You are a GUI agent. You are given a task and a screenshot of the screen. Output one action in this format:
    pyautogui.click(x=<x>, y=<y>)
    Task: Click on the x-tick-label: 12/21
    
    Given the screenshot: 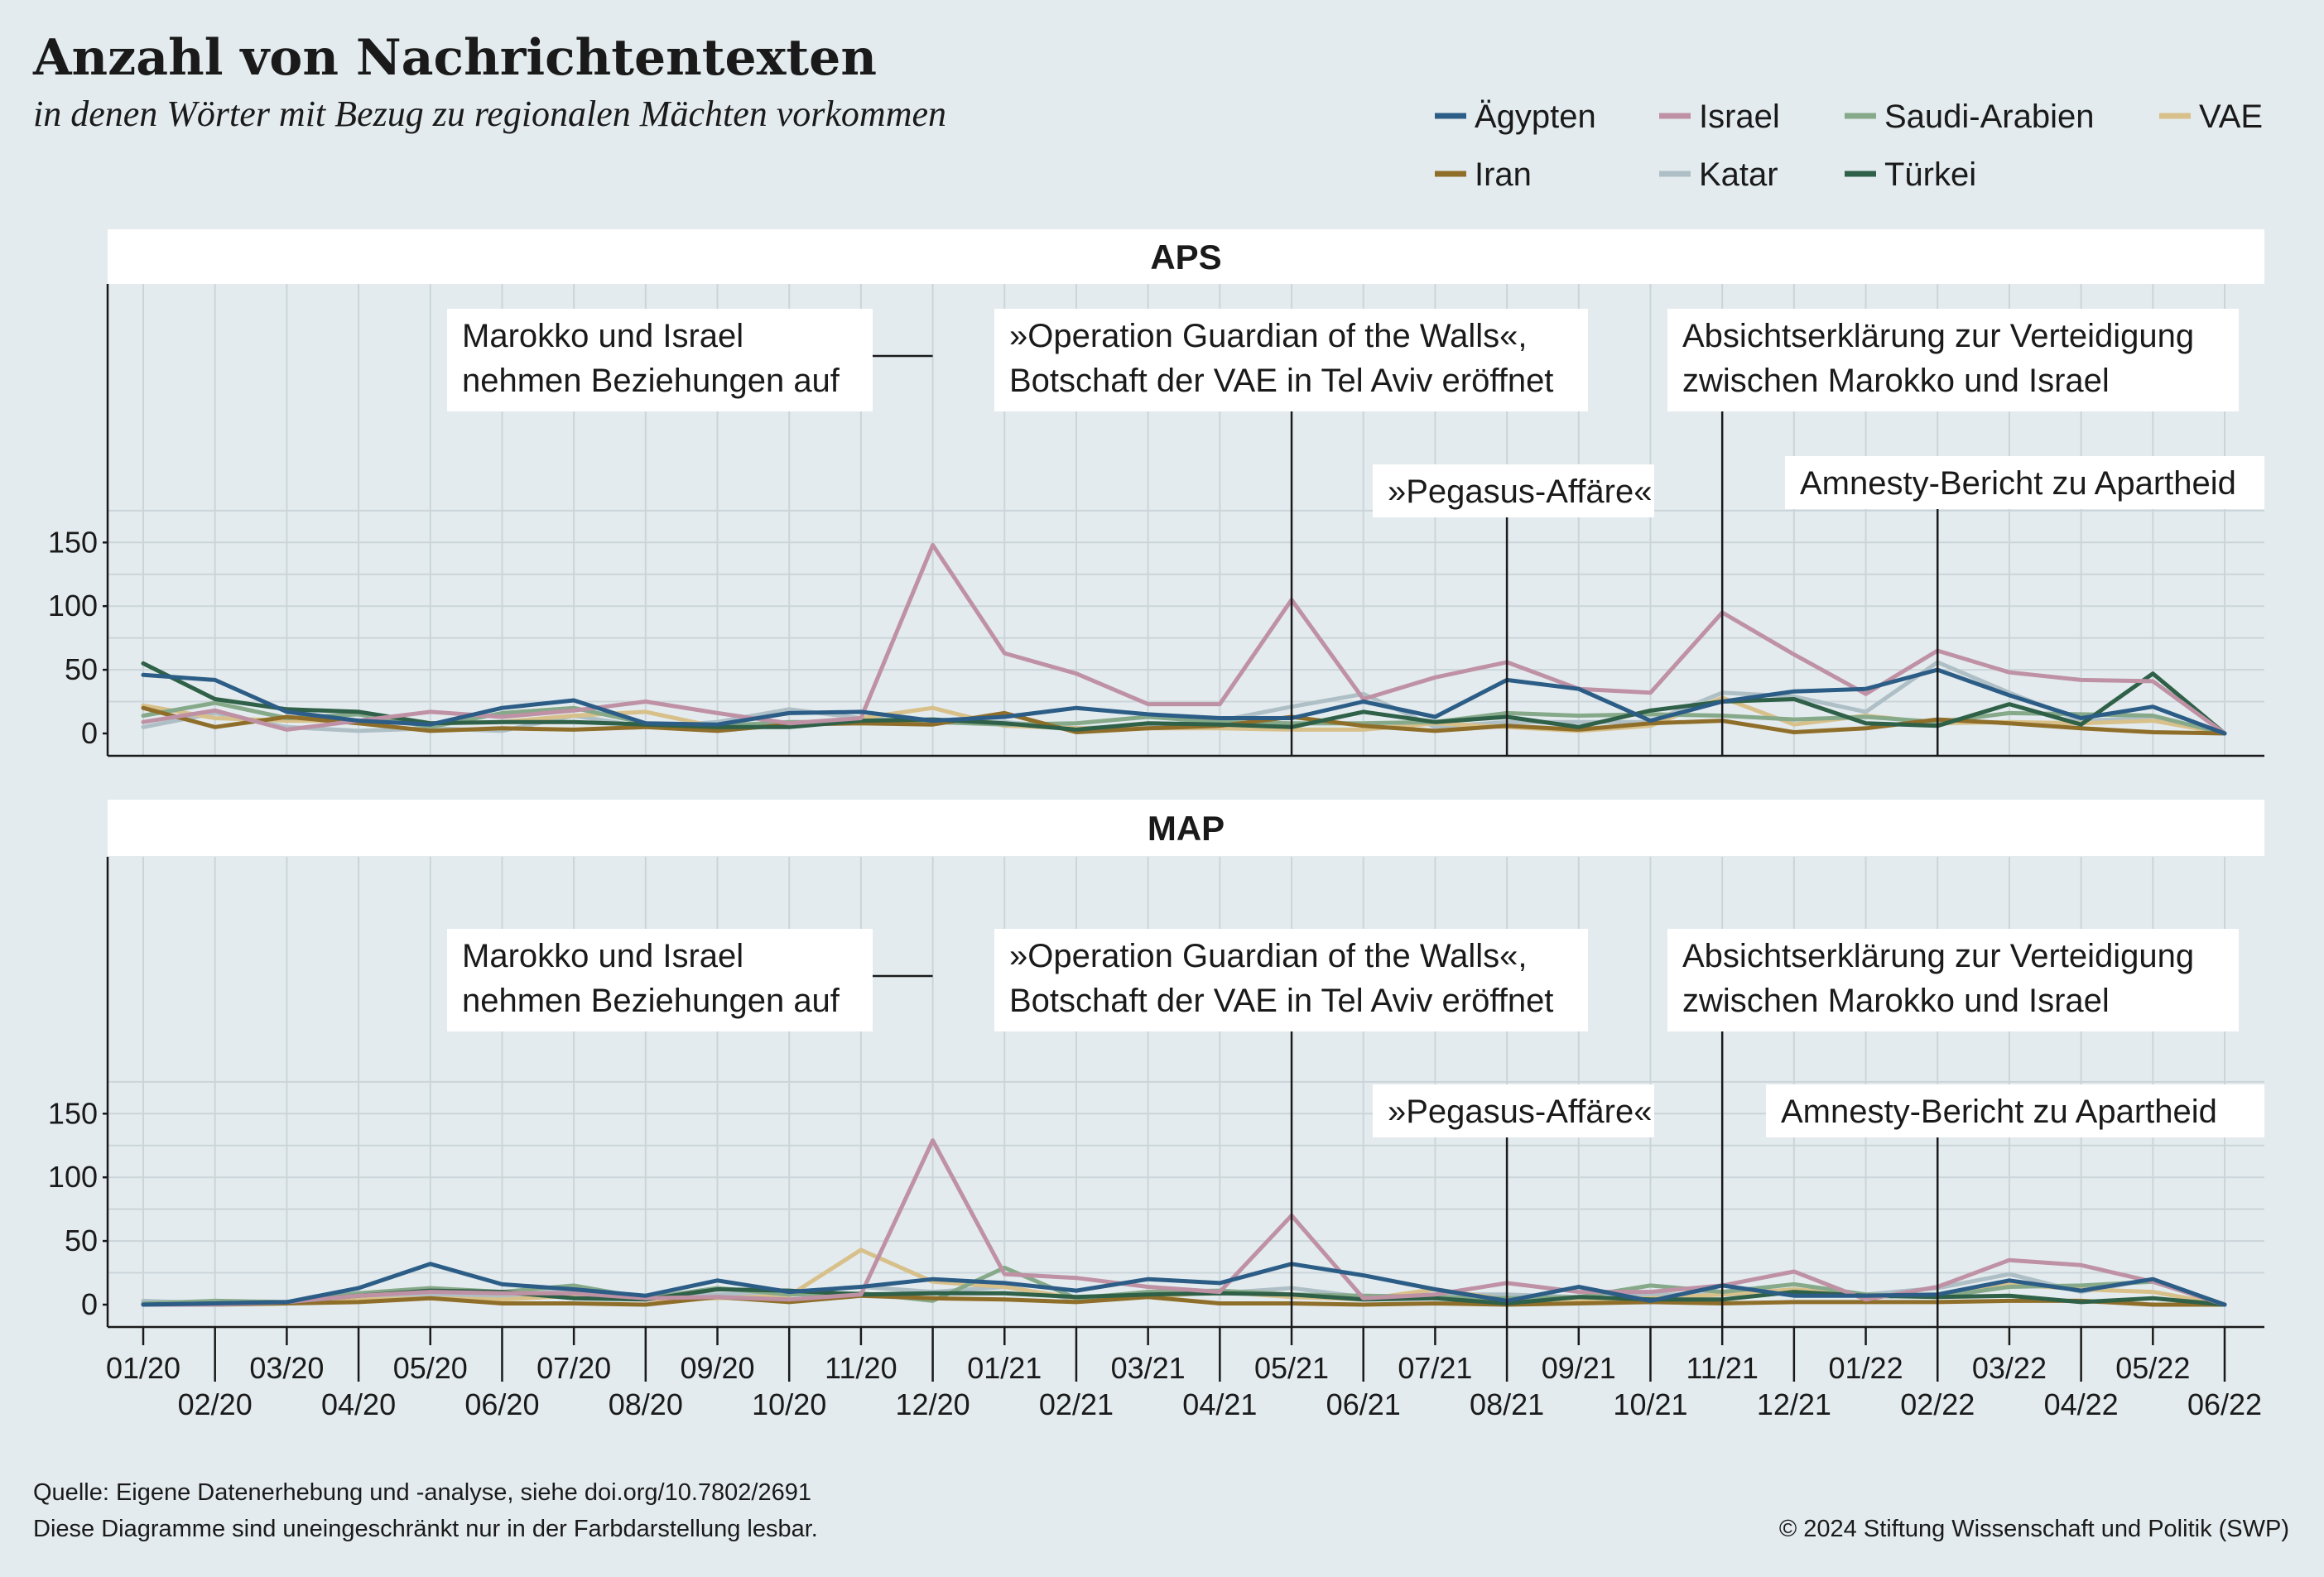 What is the action you would take?
    pyautogui.click(x=1794, y=1404)
    